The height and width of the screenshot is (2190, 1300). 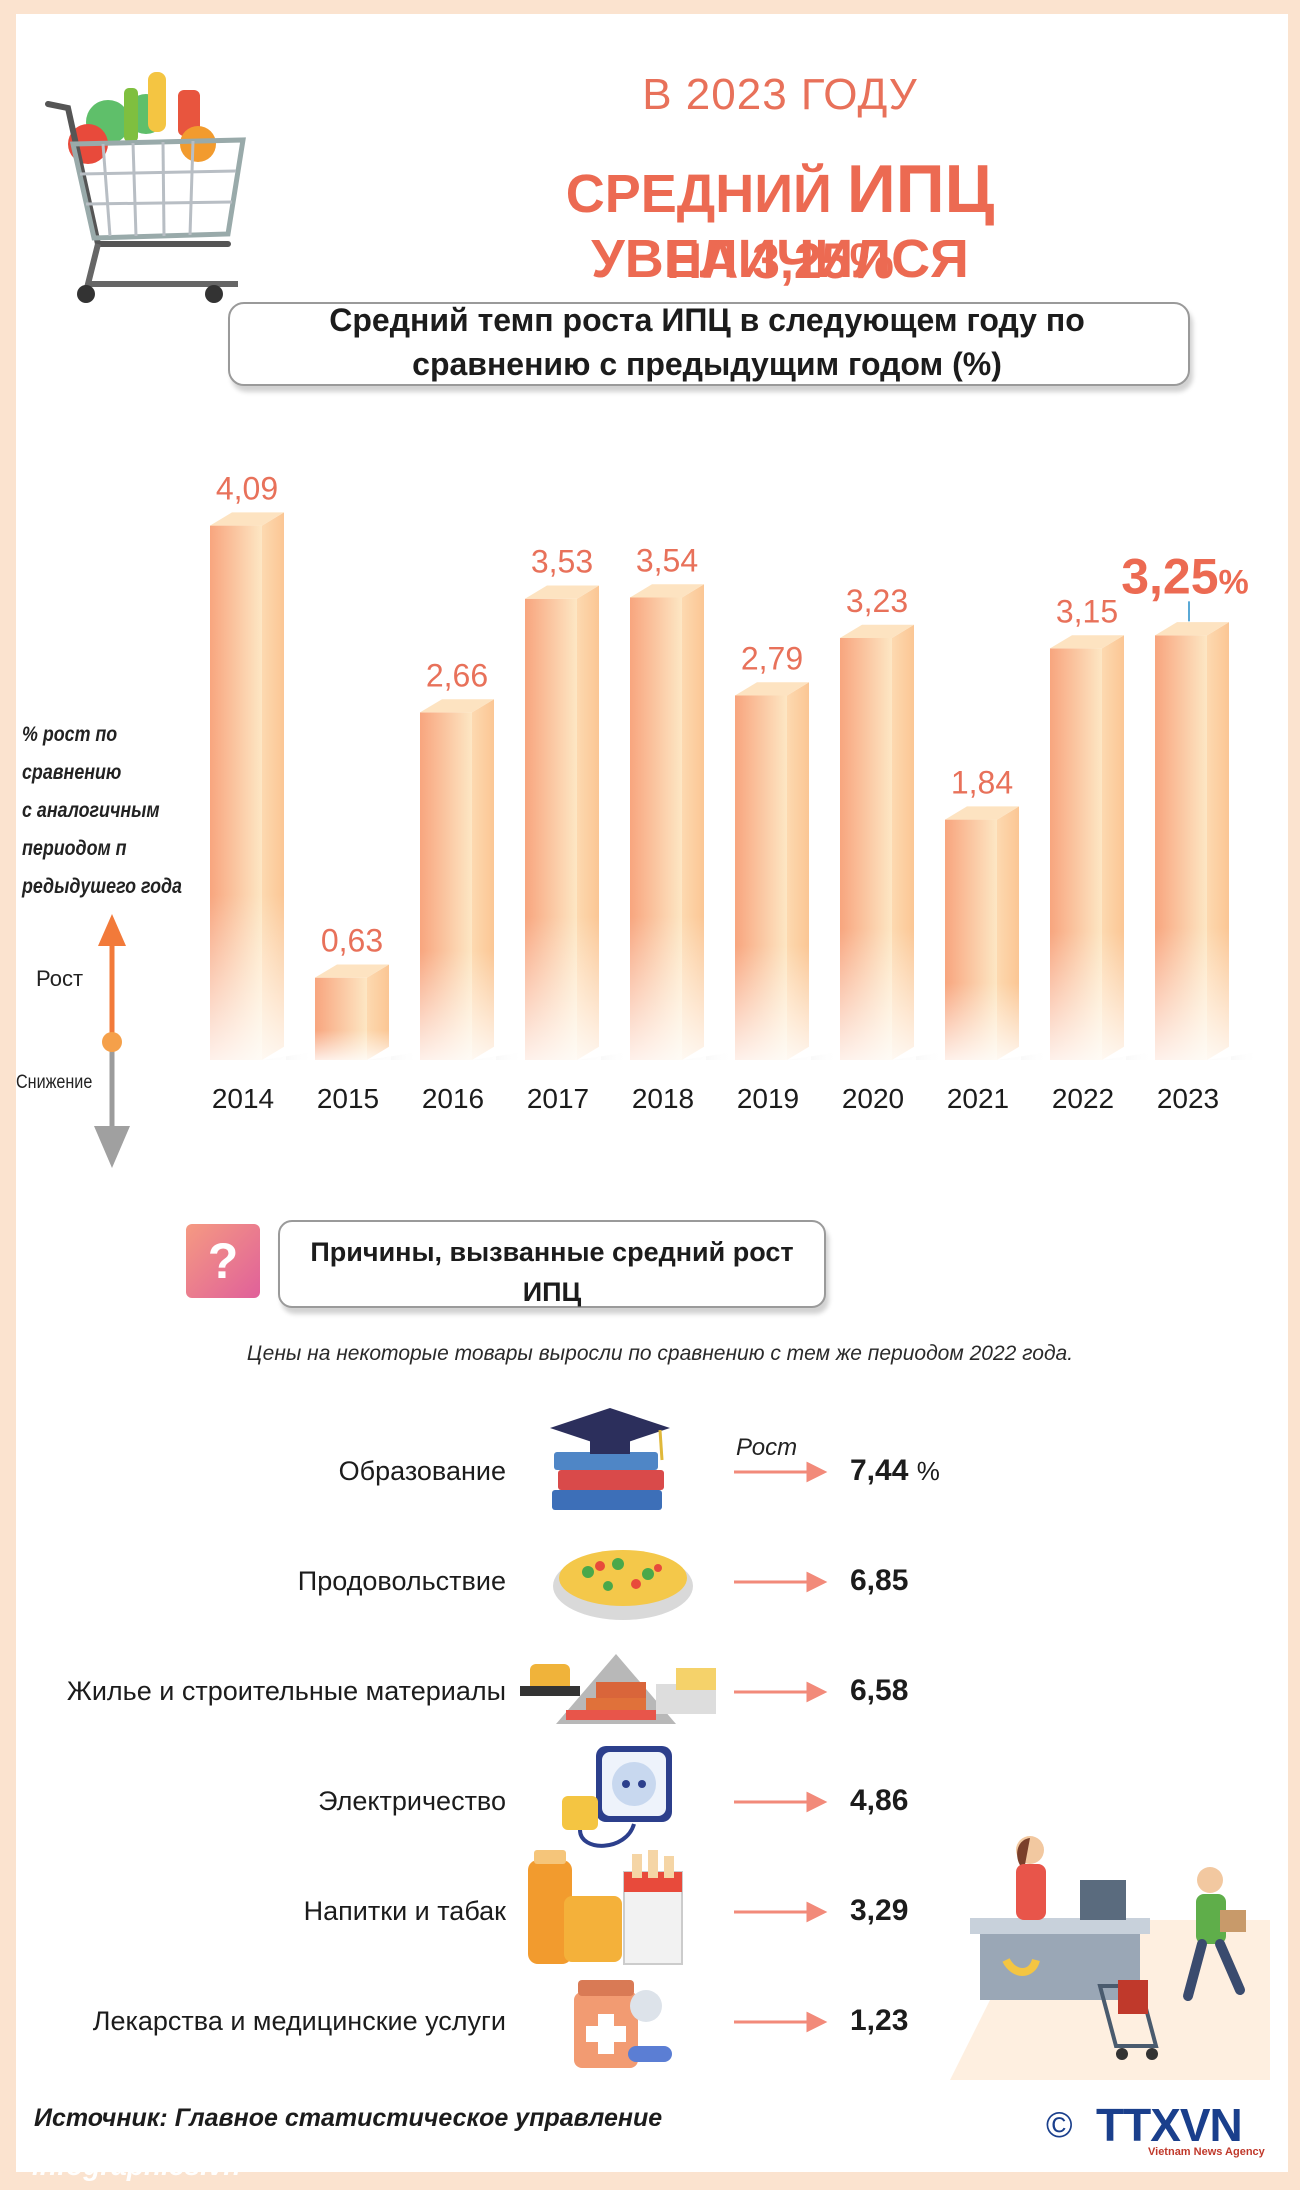 What do you see at coordinates (605, 1907) in the screenshot?
I see `drinks-tobacco-icon` at bounding box center [605, 1907].